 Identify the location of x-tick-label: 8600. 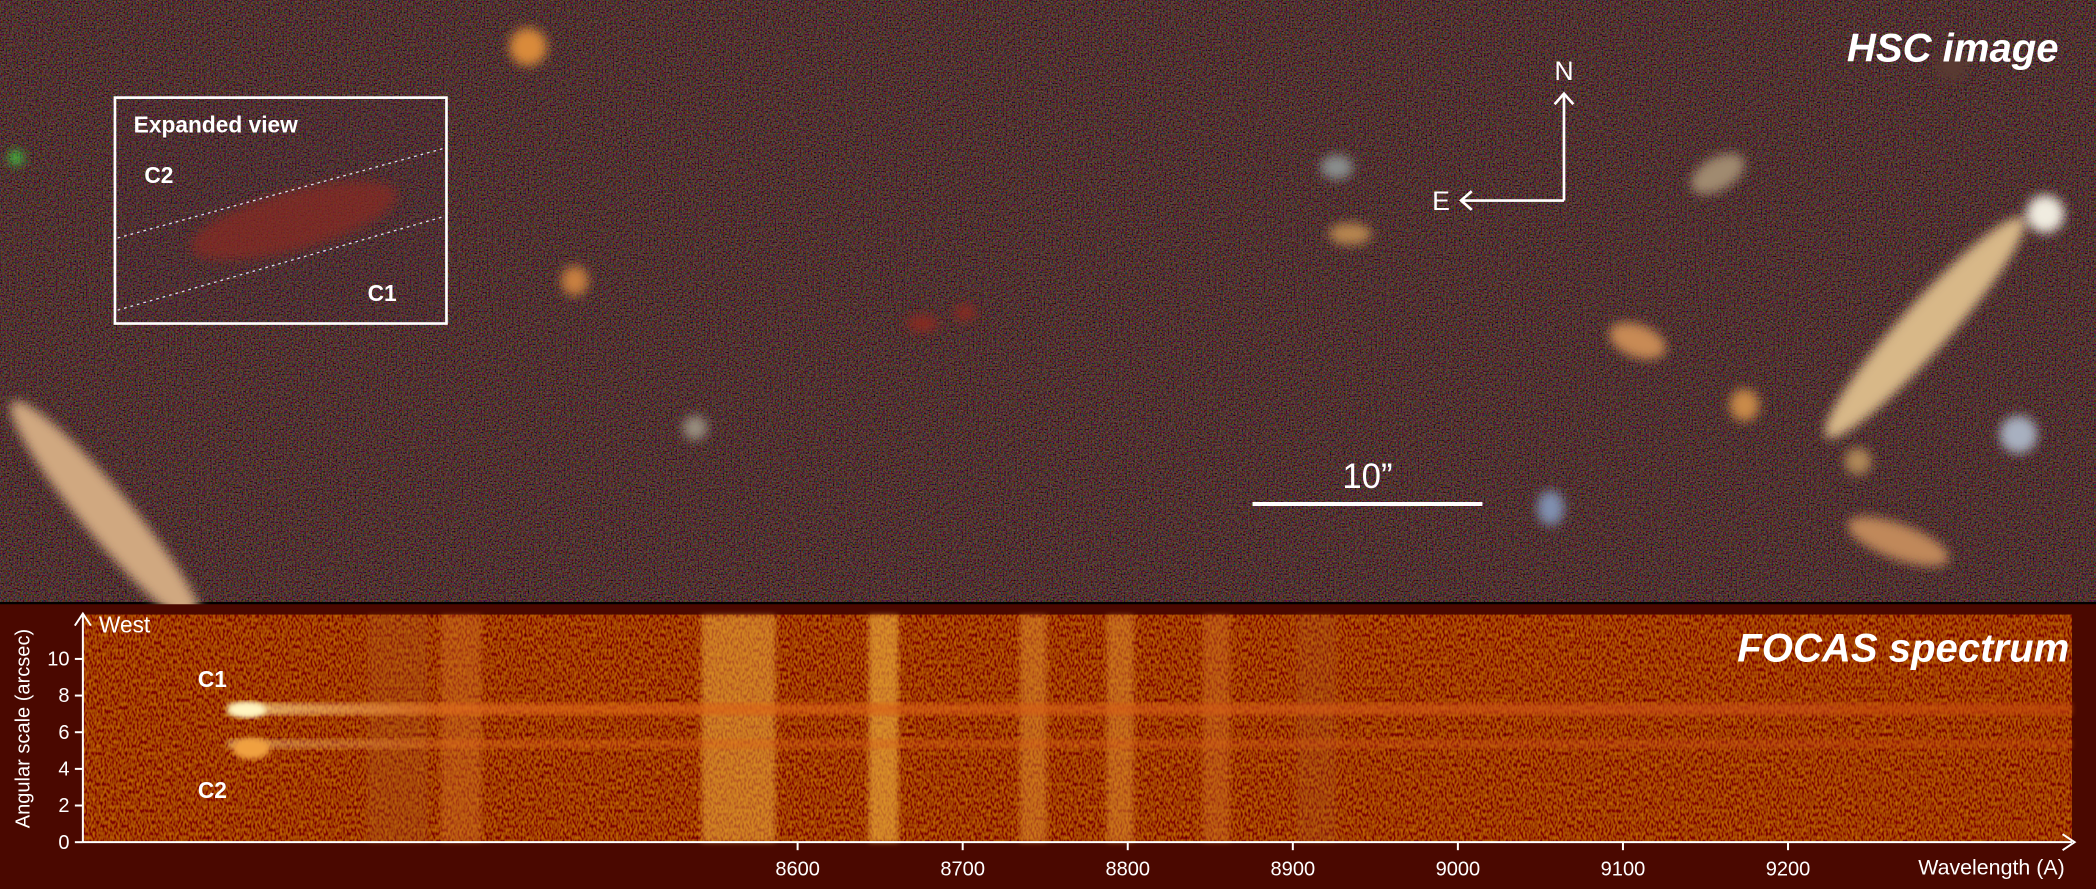
(797, 870).